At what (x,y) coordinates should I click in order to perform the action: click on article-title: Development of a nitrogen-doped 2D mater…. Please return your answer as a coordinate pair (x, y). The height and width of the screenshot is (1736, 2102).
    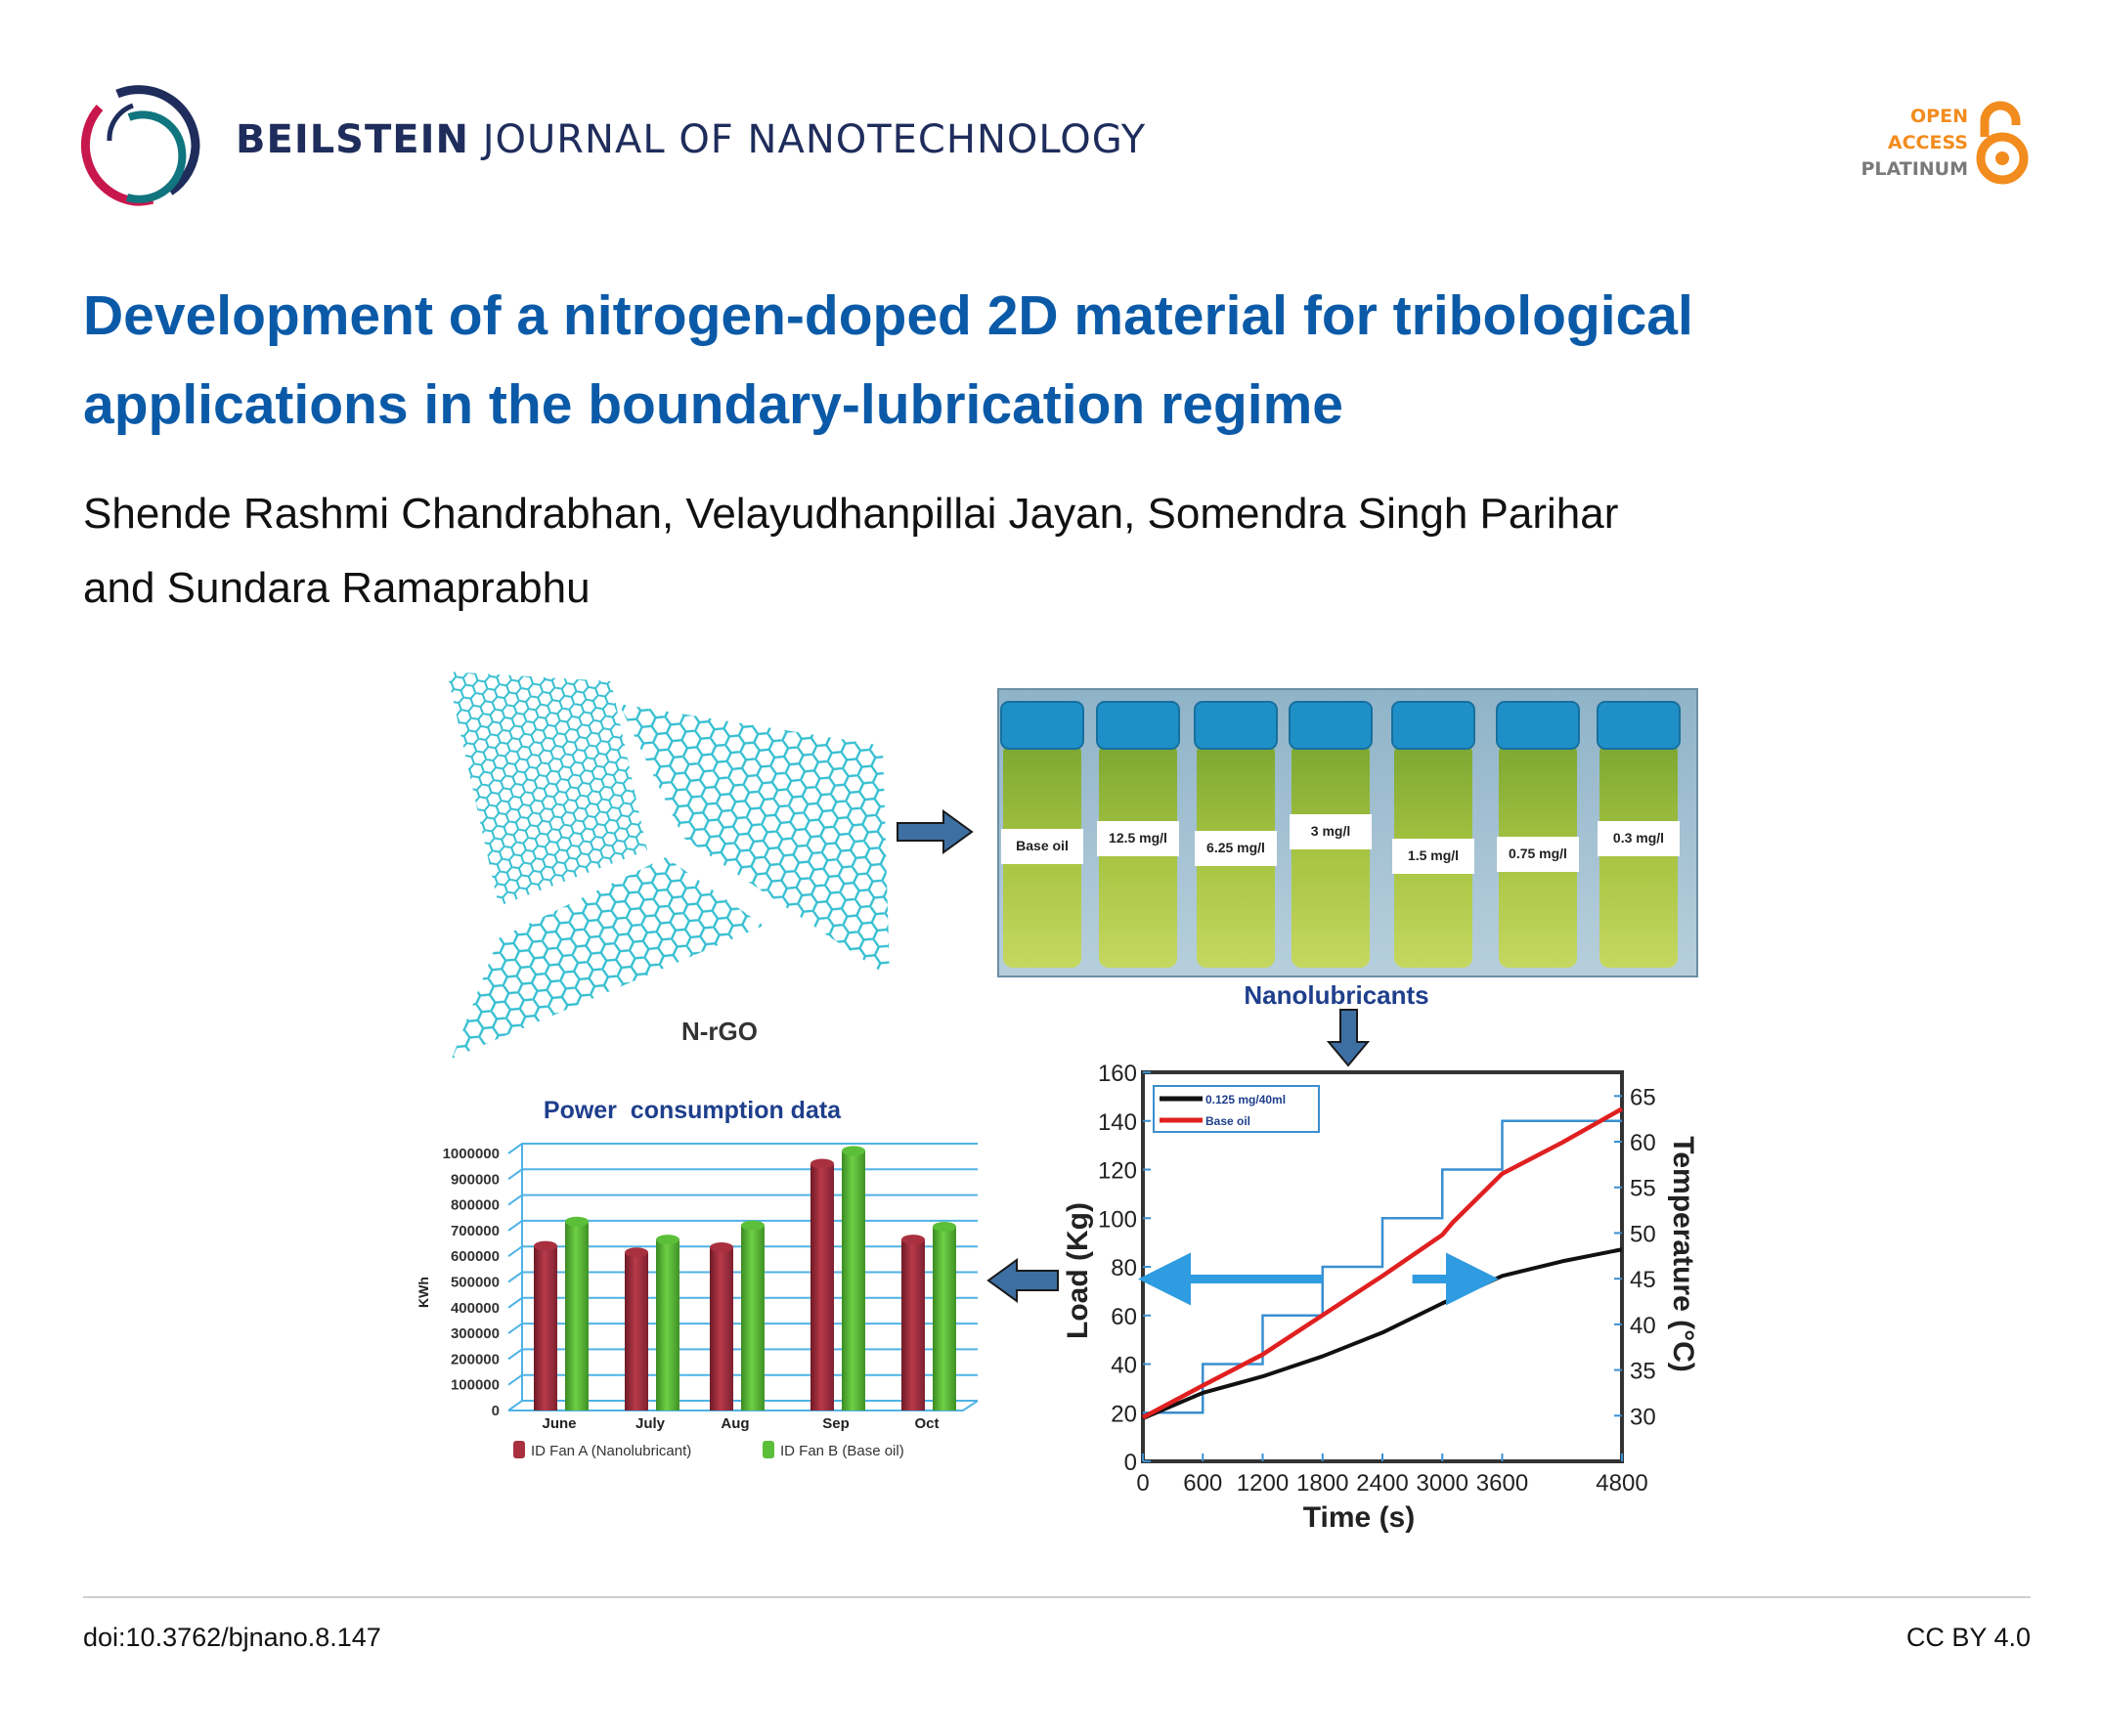
    Looking at the image, I should click on (1060, 361).